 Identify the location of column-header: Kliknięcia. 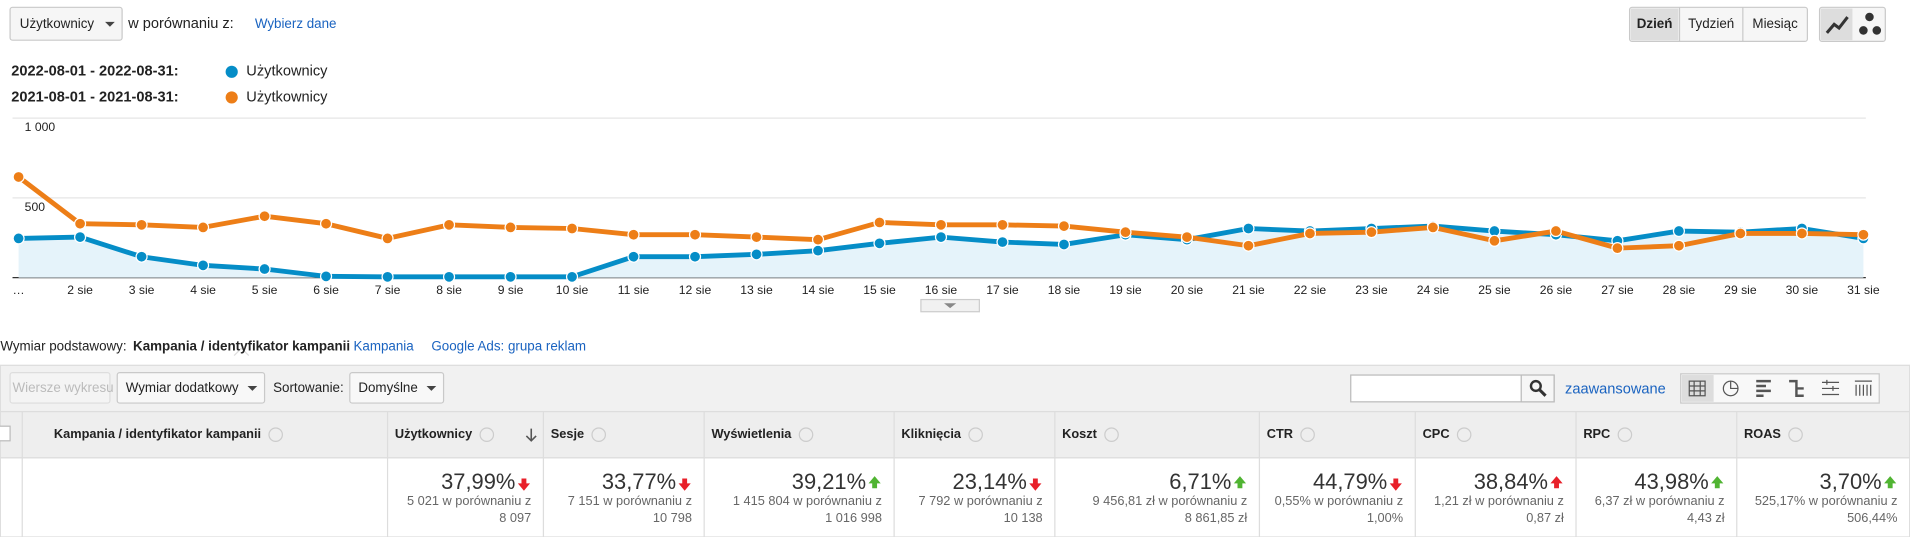
(931, 433).